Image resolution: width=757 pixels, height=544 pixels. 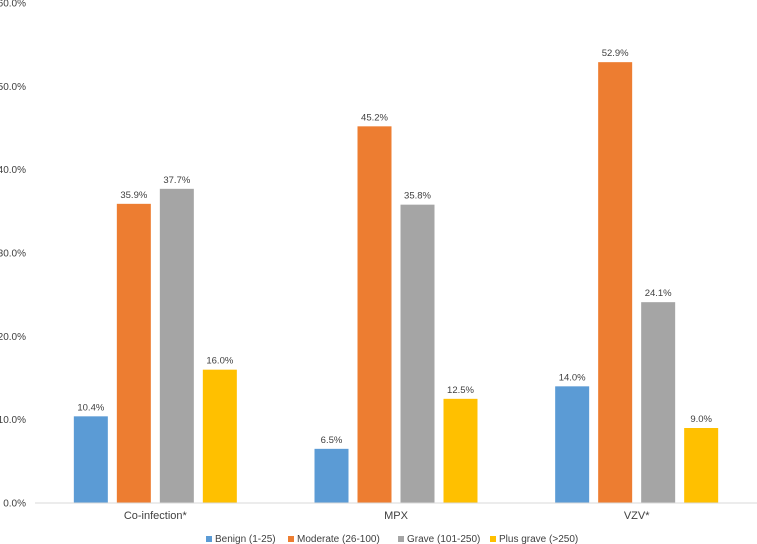 What do you see at coordinates (396, 516) in the screenshot?
I see `x-tick-label: MPX` at bounding box center [396, 516].